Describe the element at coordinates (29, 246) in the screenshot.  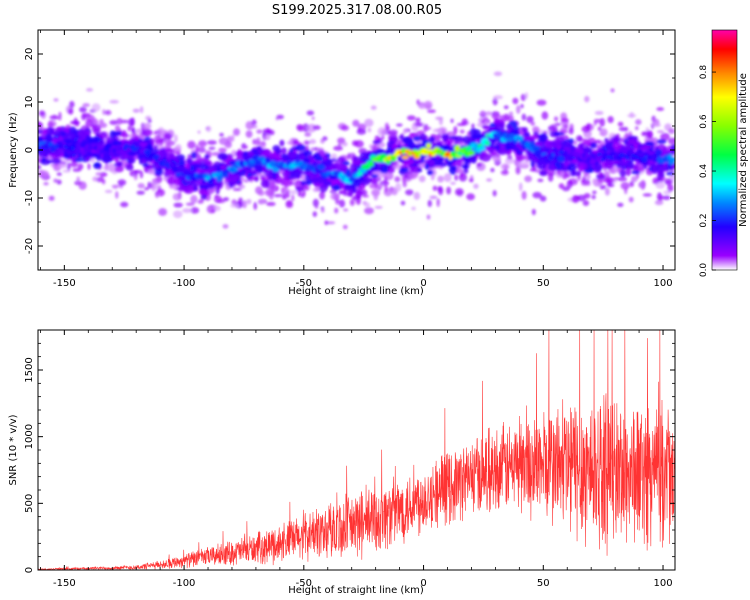
I see `y-tick-label: -20` at that location.